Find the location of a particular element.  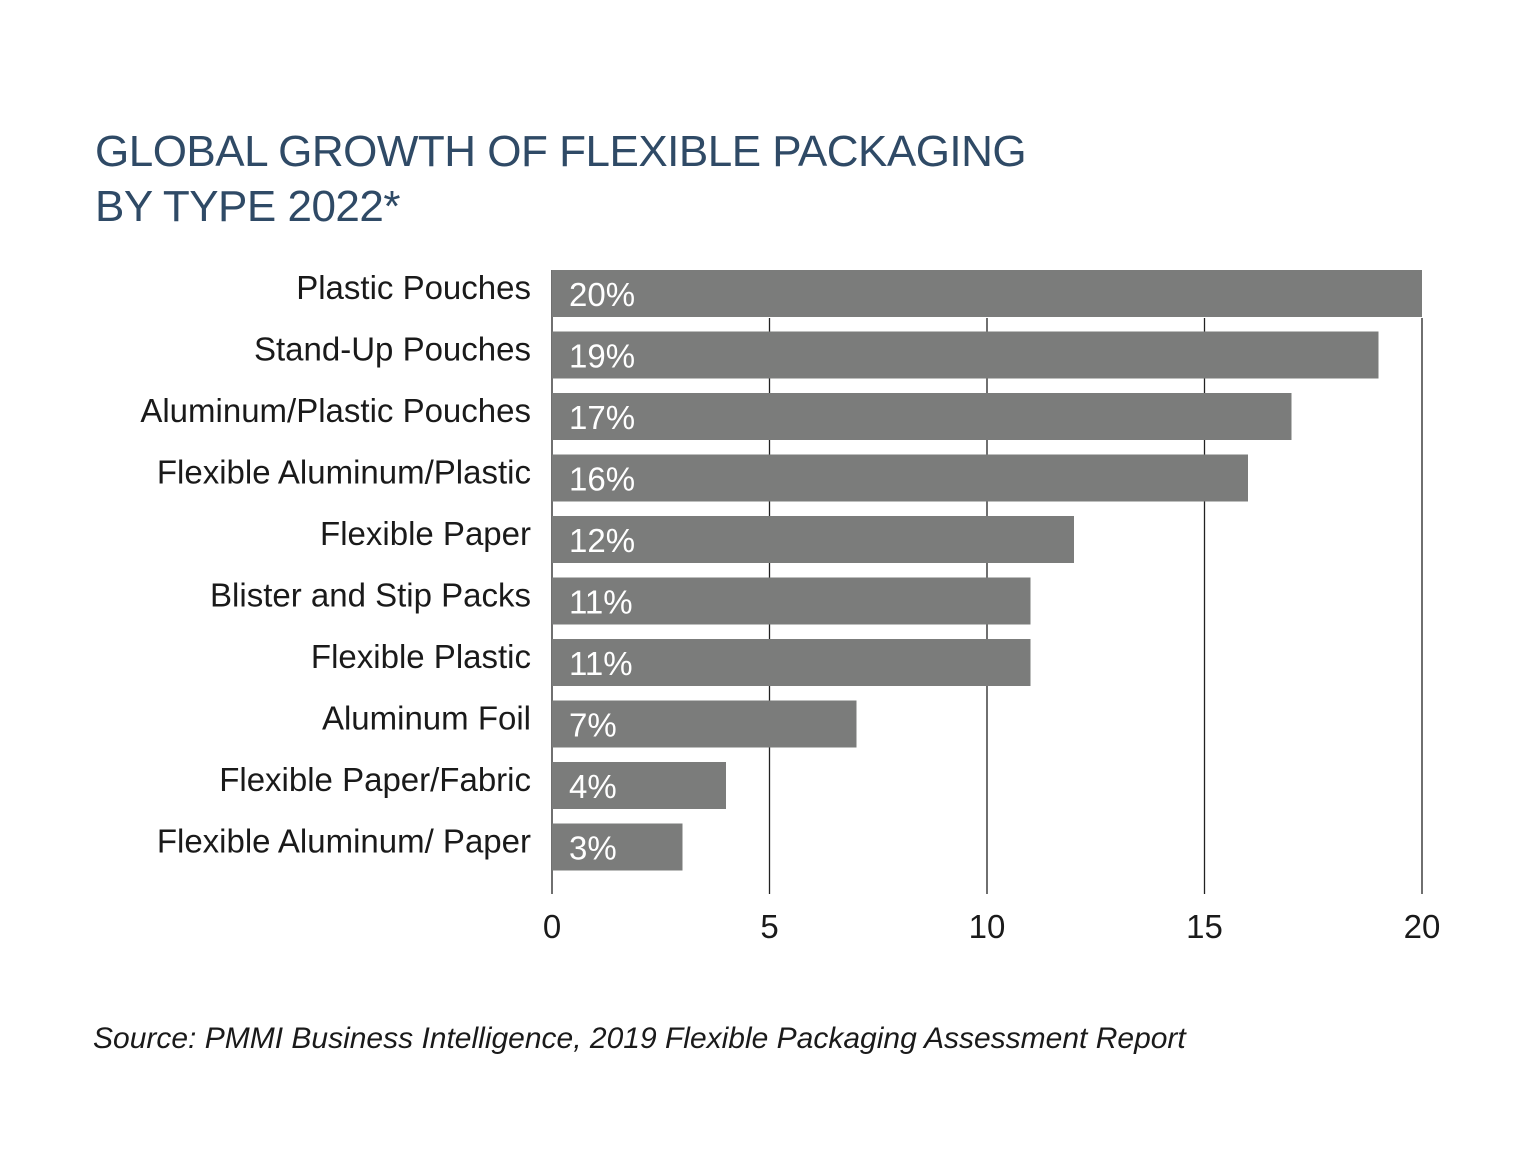

x-tick-label-15: 15 is located at coordinates (1204, 926).